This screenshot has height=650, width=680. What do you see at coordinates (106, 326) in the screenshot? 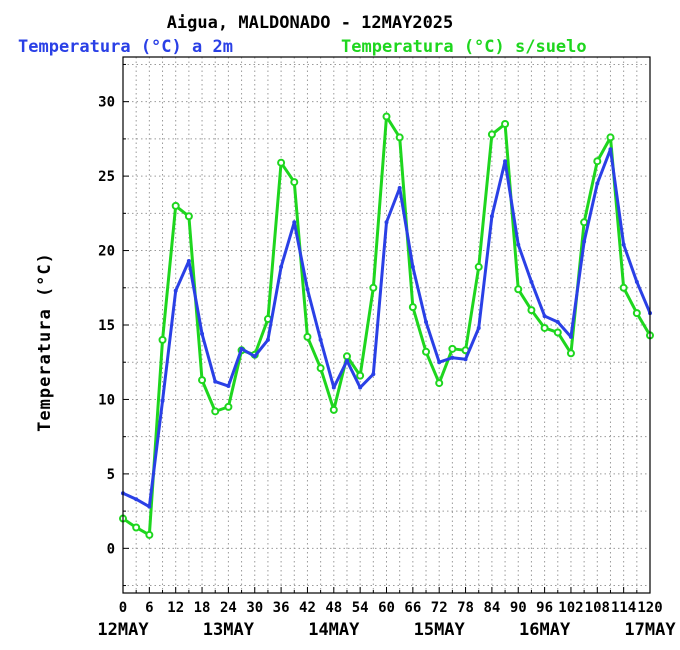
I see `y-tick-label: 15` at bounding box center [106, 326].